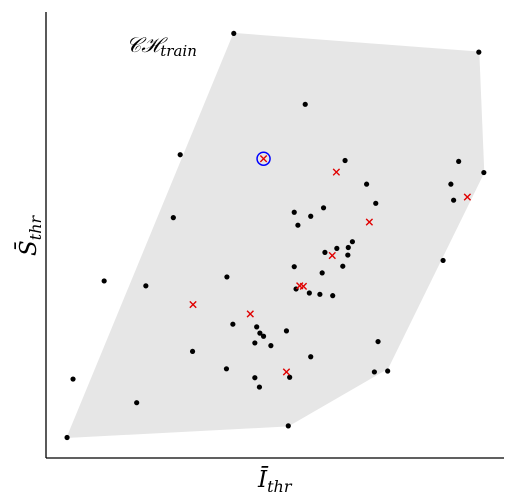 This screenshot has height=504, width=516. What do you see at coordinates (161, 46) in the screenshot?
I see `hull-label: 𝒞ℋtrain` at bounding box center [161, 46].